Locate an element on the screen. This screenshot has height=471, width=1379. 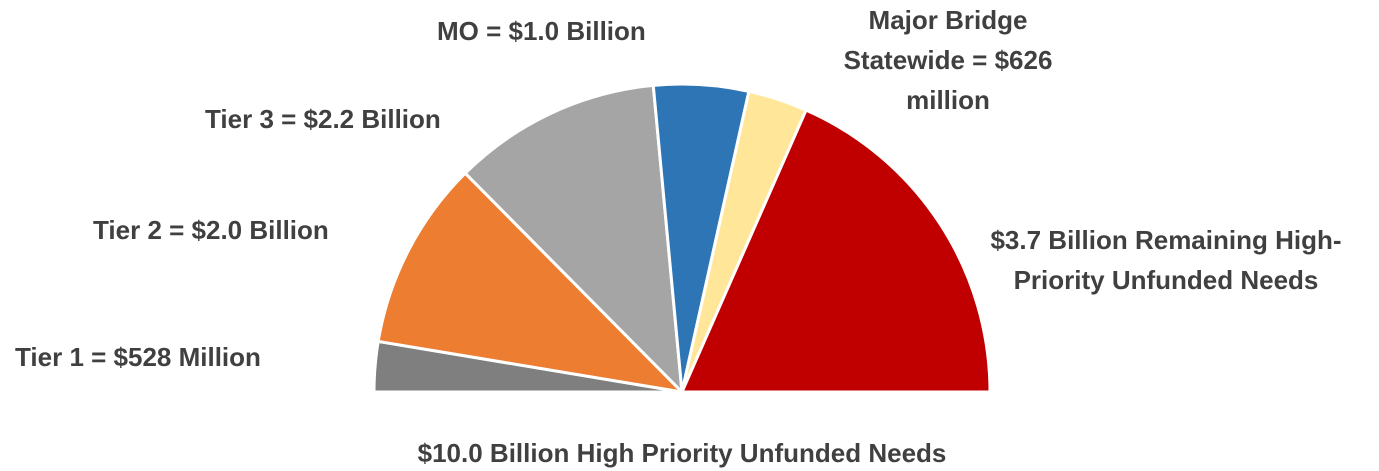
slice-label-mo: MO = $1.0 Billion is located at coordinates (541, 31).